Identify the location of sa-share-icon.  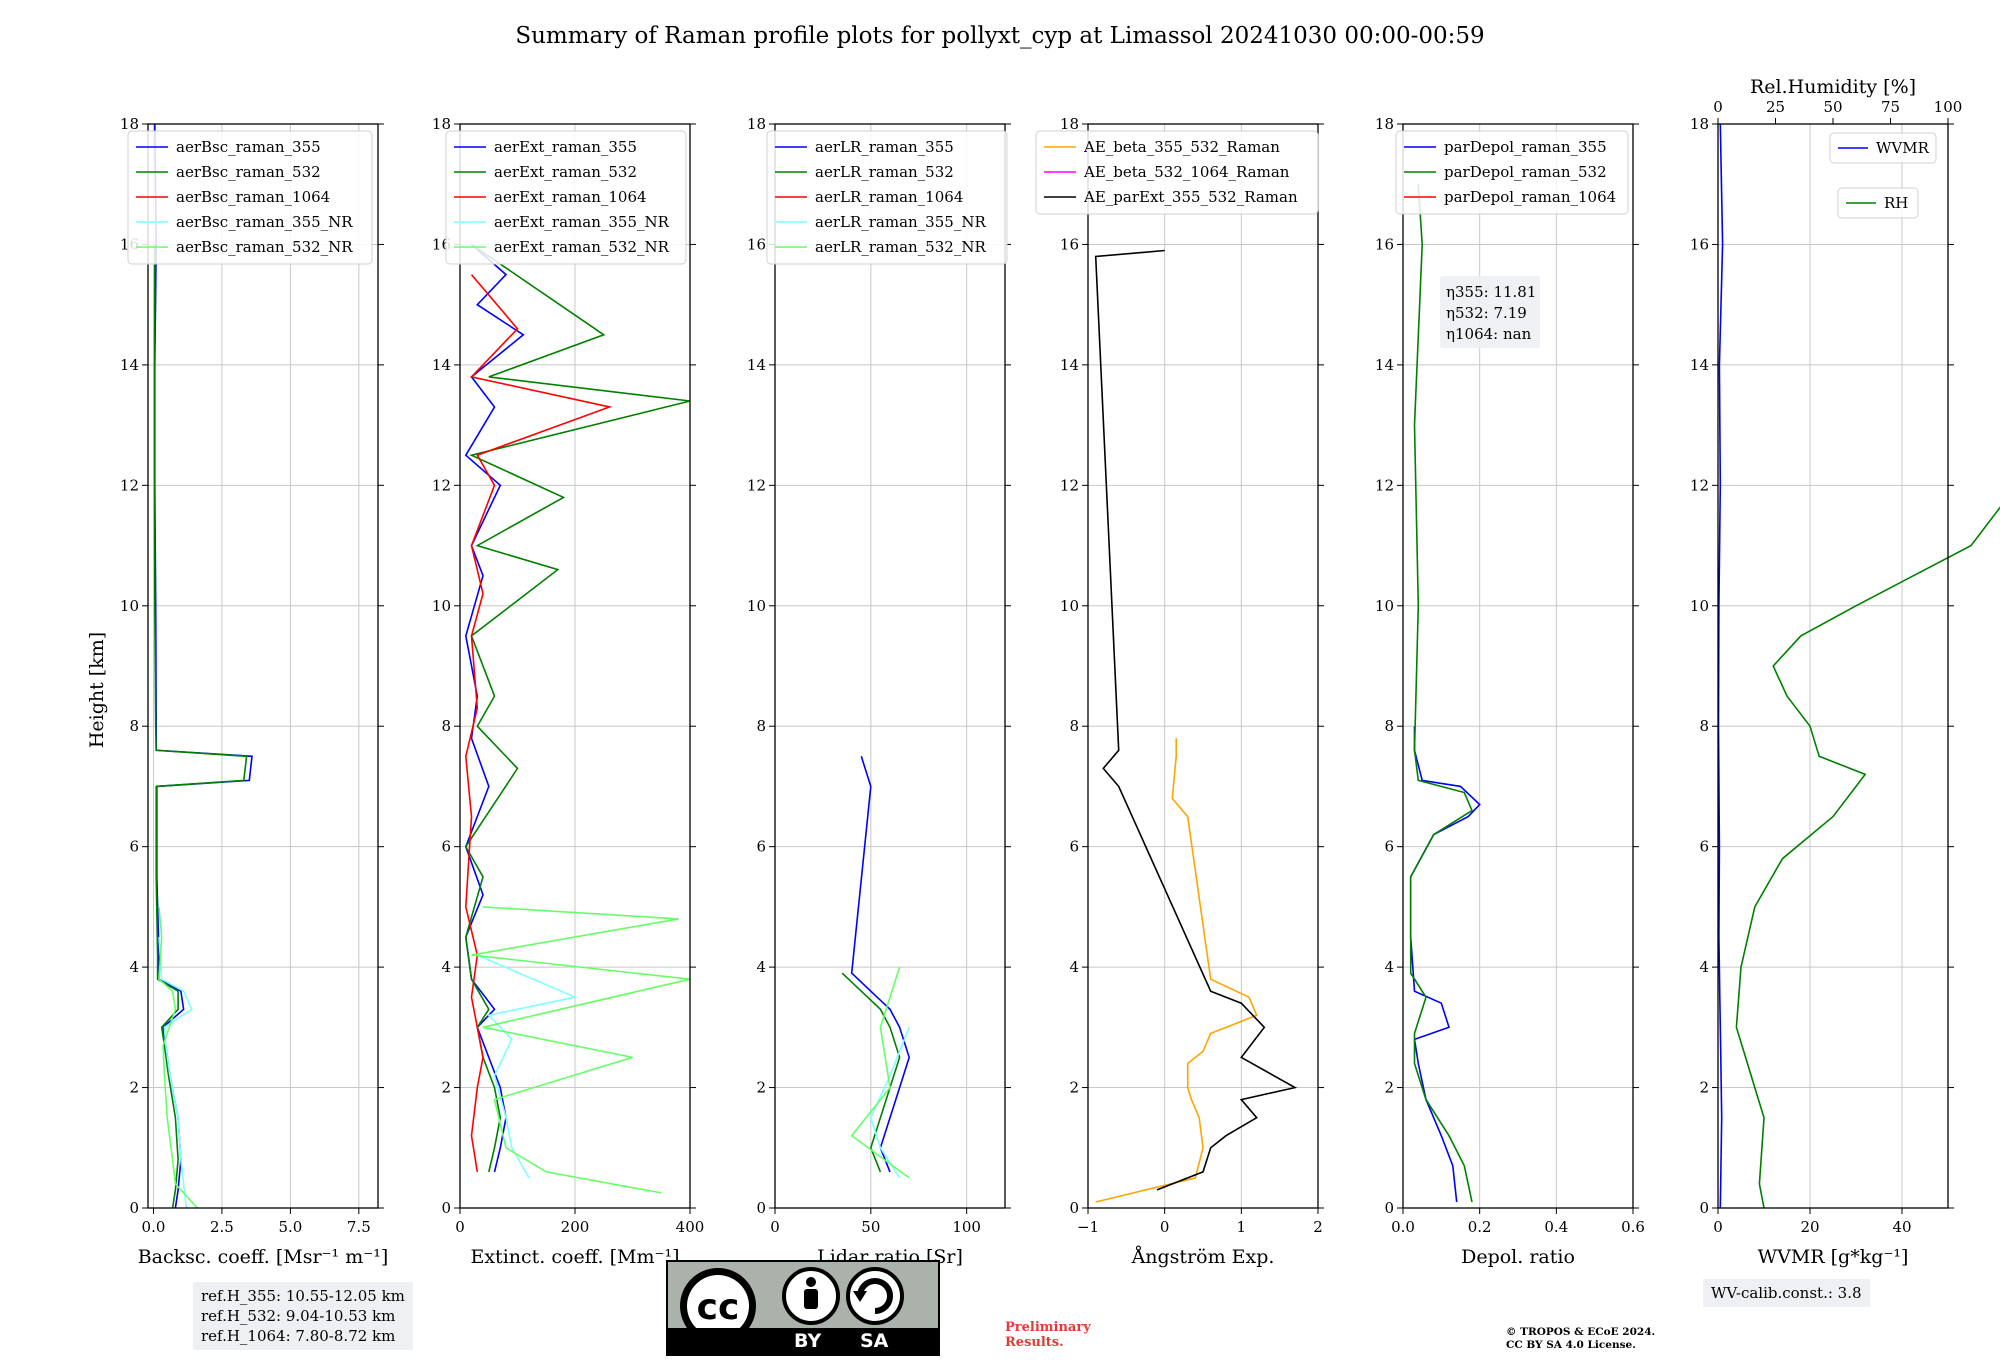
(875, 1296).